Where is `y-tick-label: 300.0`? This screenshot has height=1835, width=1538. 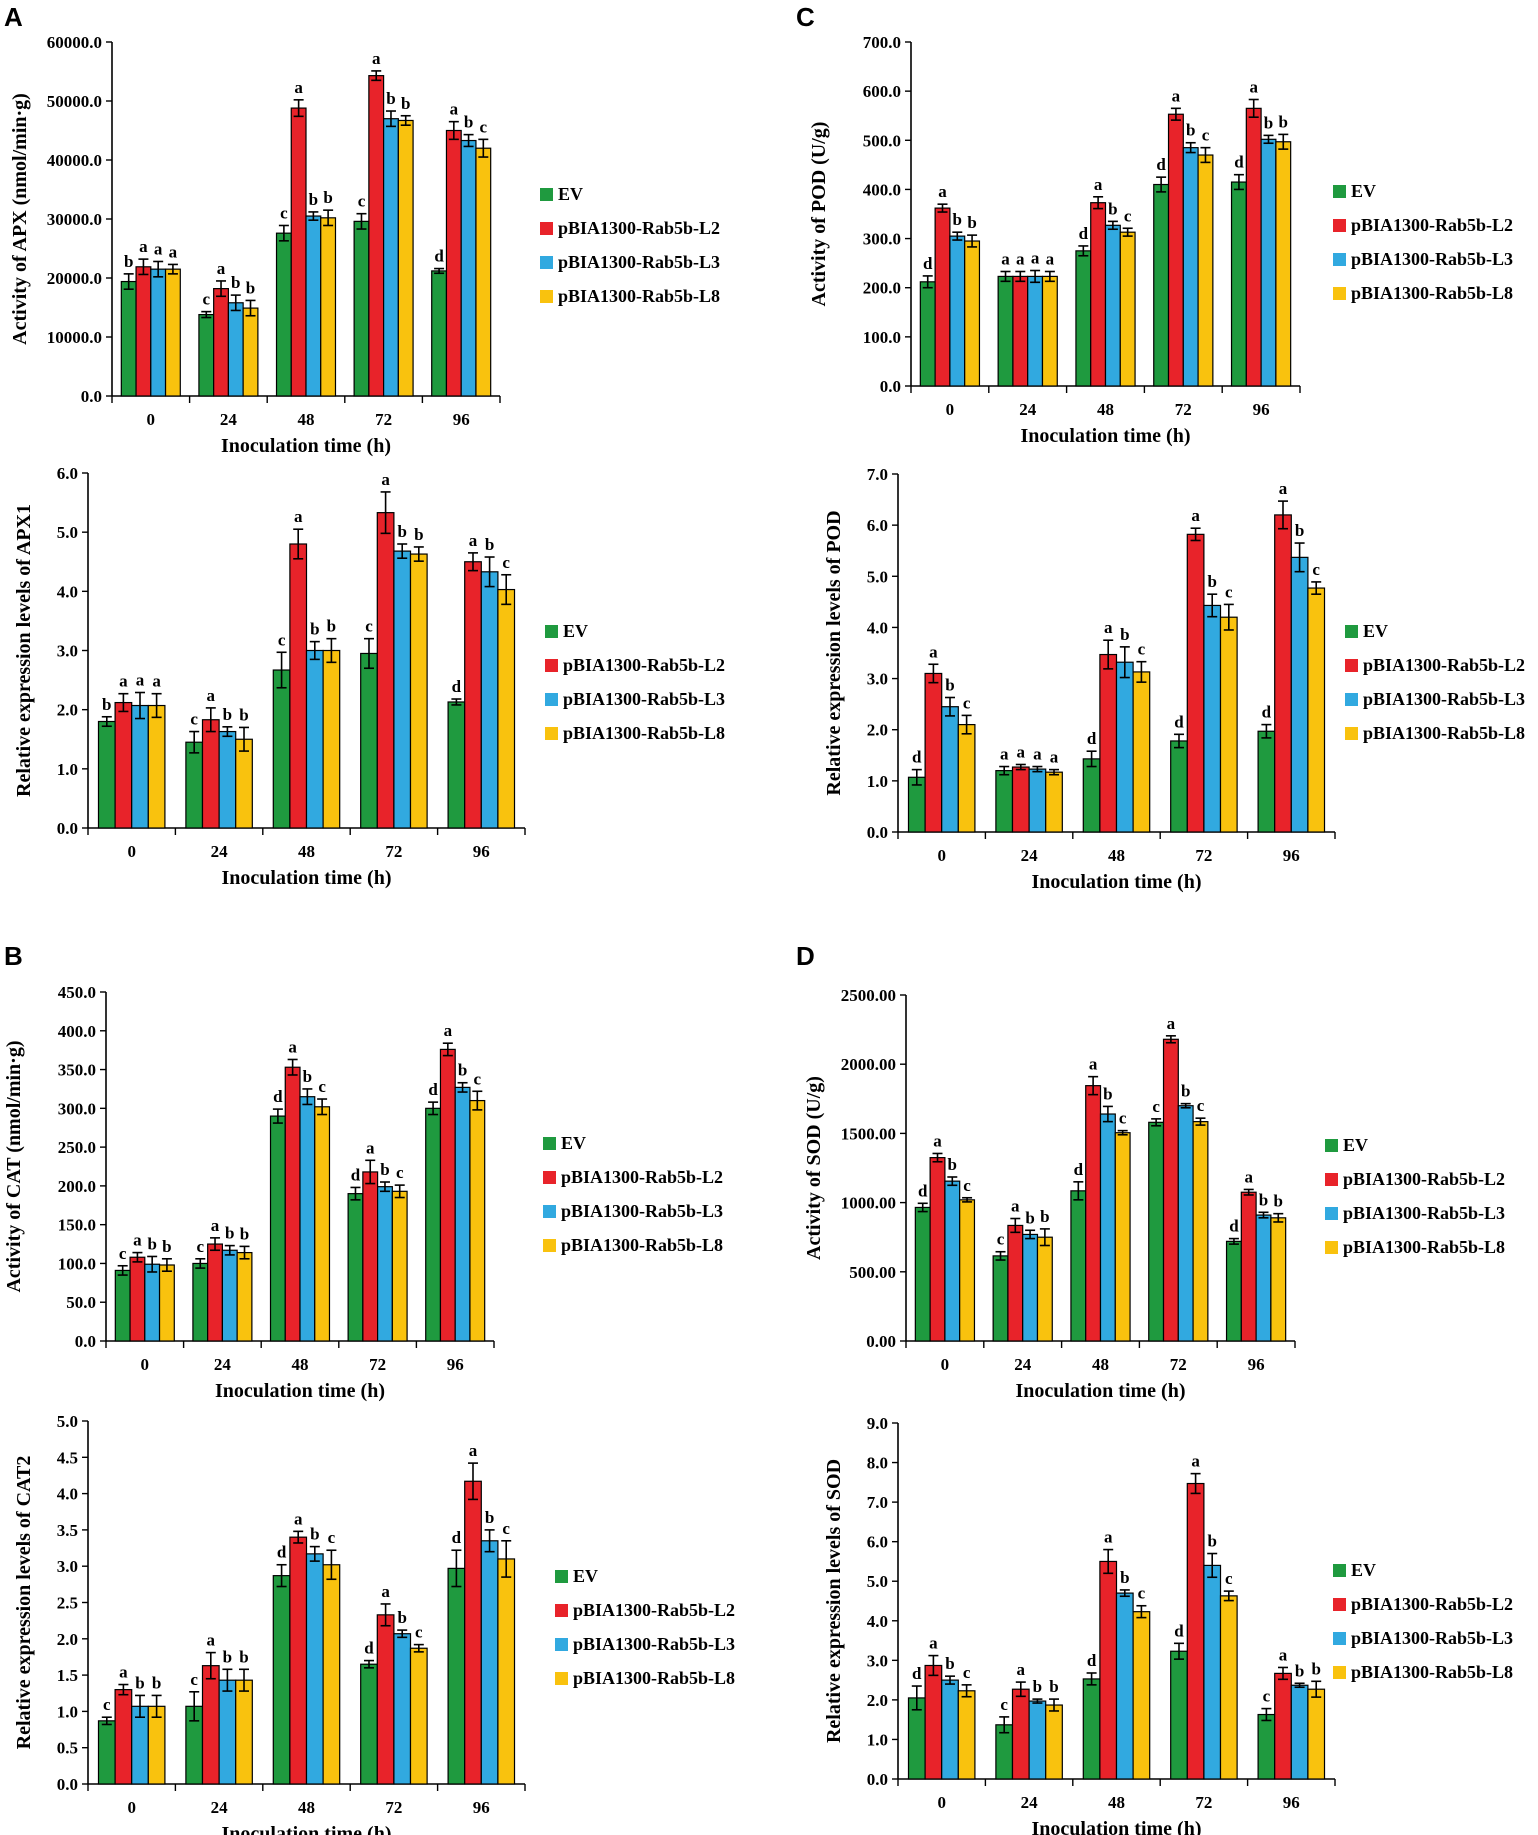
y-tick-label: 300.0 is located at coordinates (77, 1108).